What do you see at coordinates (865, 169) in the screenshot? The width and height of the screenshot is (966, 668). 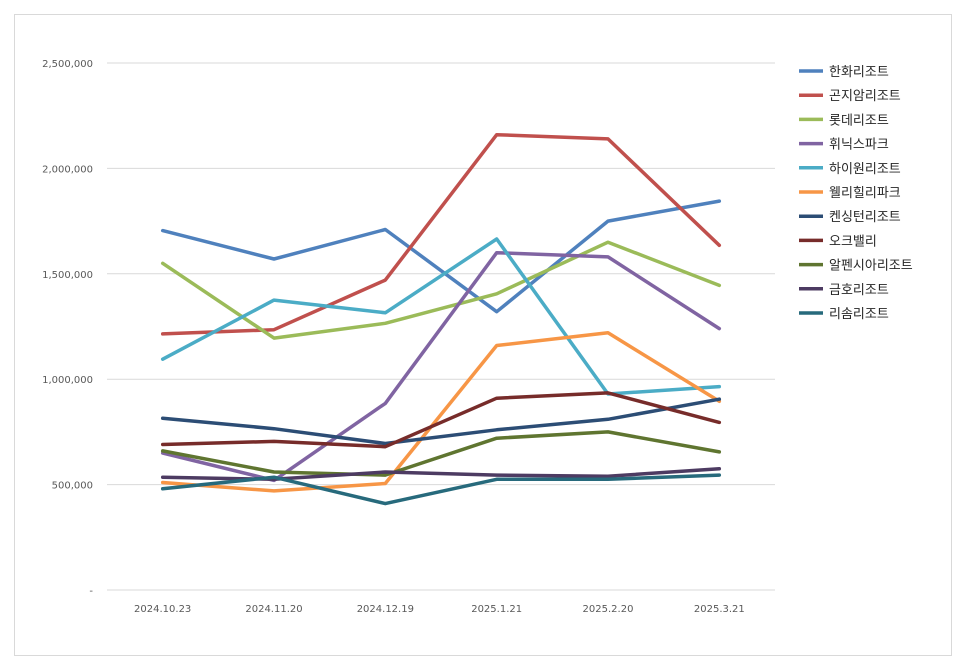 I see `legend-label: 하이원리조트` at bounding box center [865, 169].